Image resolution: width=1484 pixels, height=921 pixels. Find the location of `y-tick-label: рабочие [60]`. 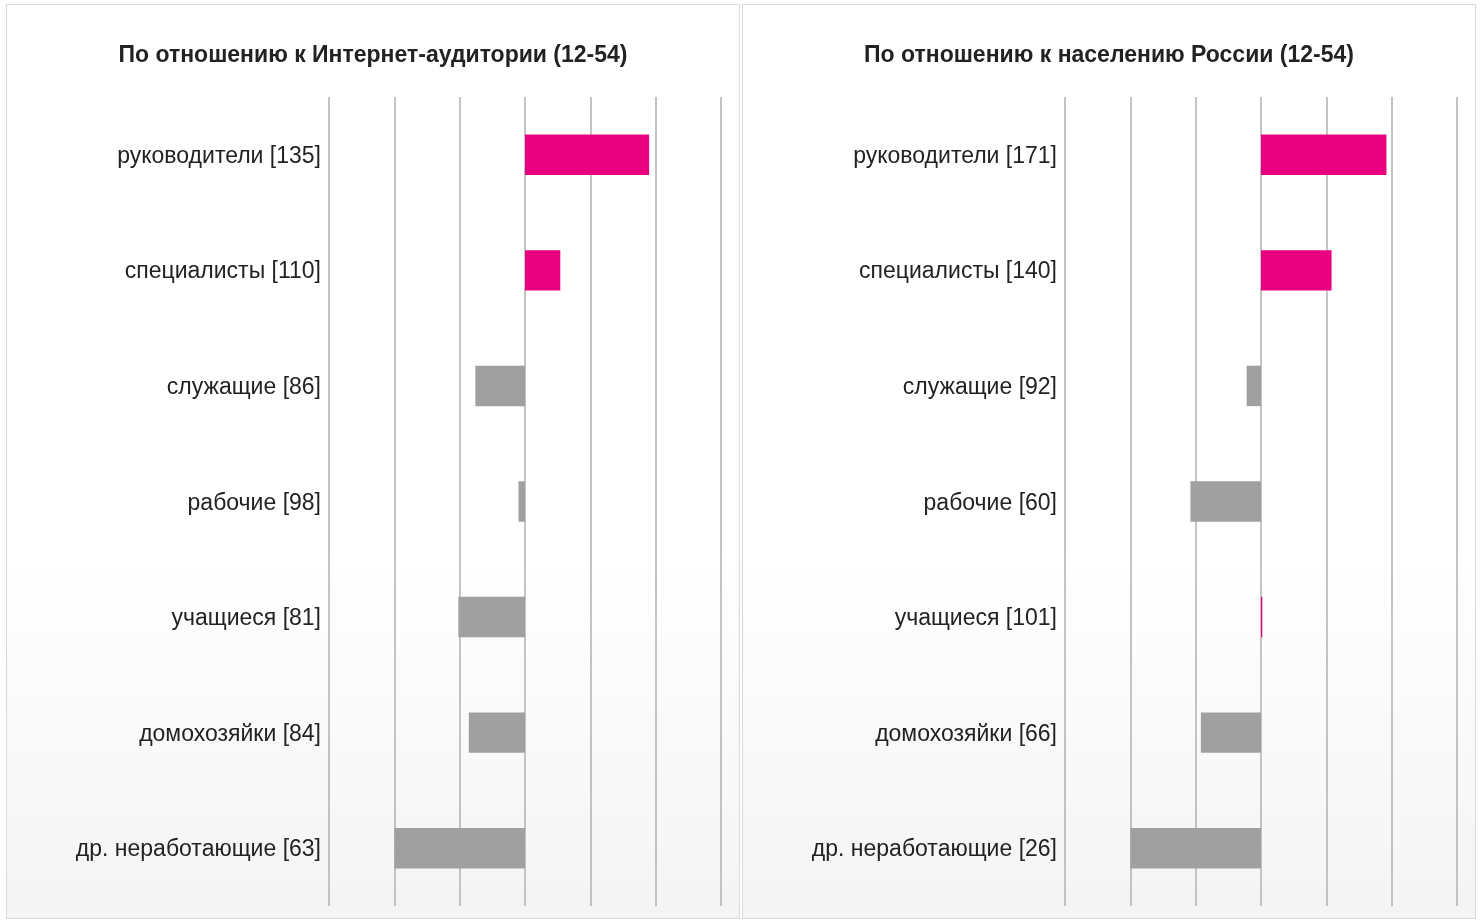

y-tick-label: рабочие [60] is located at coordinates (990, 501).